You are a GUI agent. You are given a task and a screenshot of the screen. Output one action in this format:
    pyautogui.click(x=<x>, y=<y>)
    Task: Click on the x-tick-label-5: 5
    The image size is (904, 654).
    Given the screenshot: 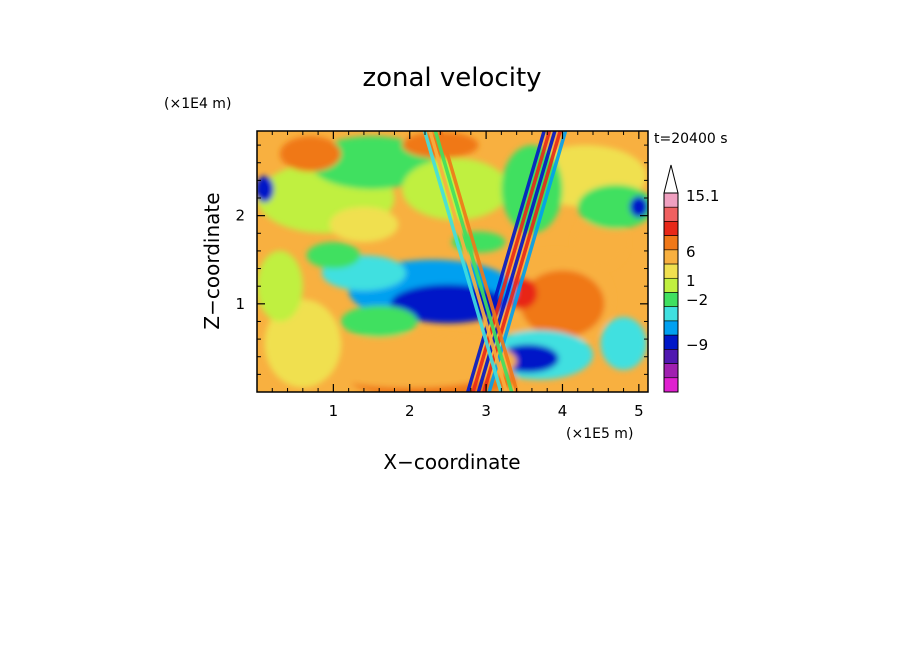 What is the action you would take?
    pyautogui.click(x=639, y=411)
    